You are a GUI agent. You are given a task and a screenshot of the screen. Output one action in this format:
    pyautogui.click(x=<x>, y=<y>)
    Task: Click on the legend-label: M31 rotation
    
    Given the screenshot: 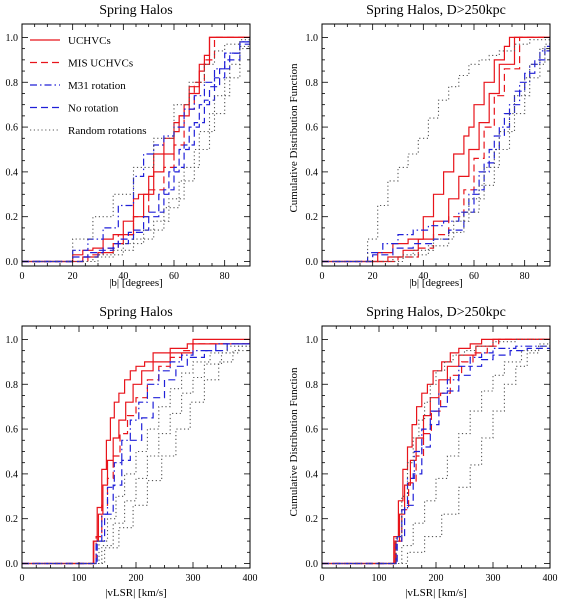 What is the action you would take?
    pyautogui.click(x=97, y=86)
    